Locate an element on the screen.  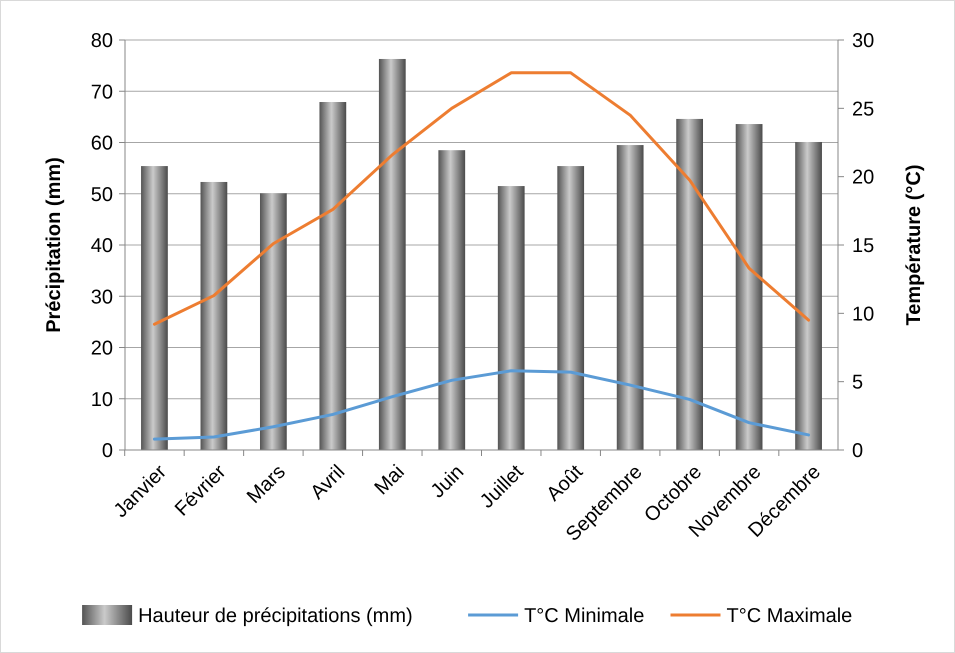
y-tick-label: 40 is located at coordinates (101, 246).